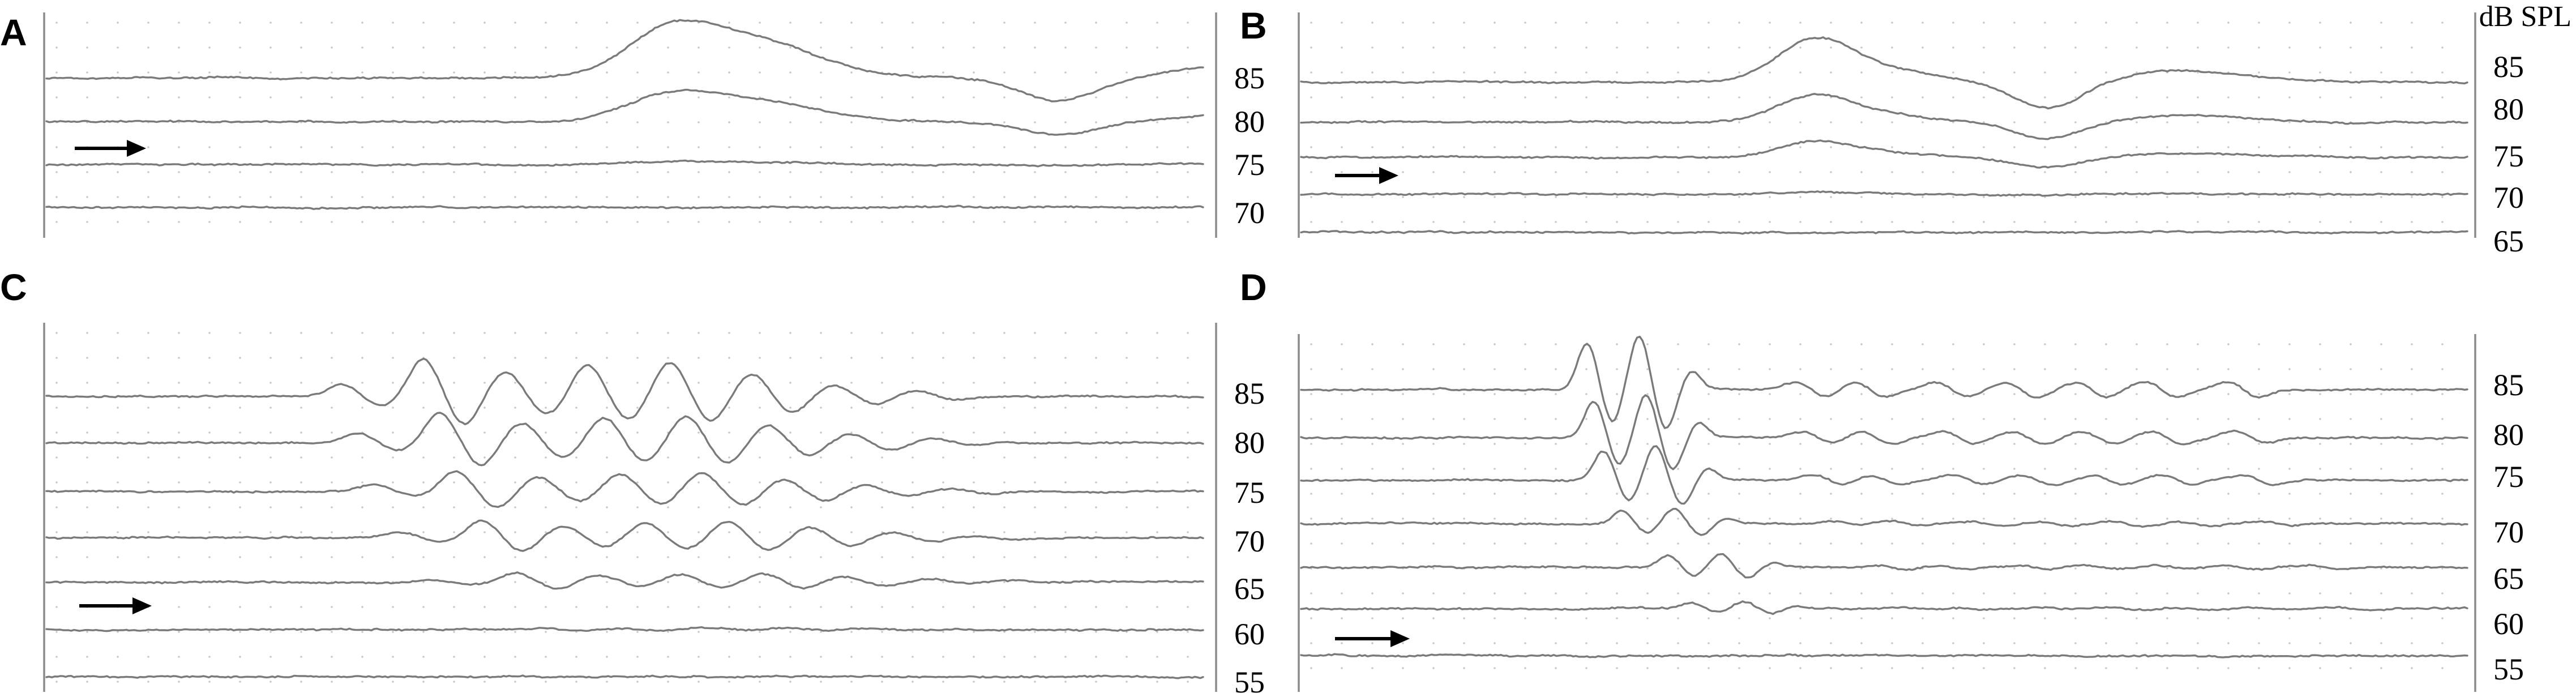 Image resolution: width=2576 pixels, height=697 pixels. Describe the element at coordinates (624, 207) in the screenshot. I see `trace-a-70db` at that location.